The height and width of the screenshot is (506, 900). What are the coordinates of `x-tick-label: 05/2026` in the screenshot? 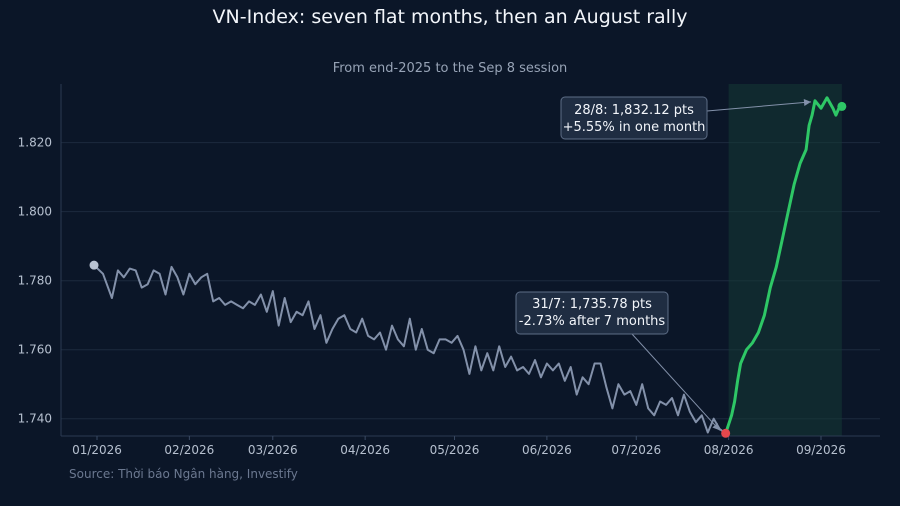 It's located at (455, 450).